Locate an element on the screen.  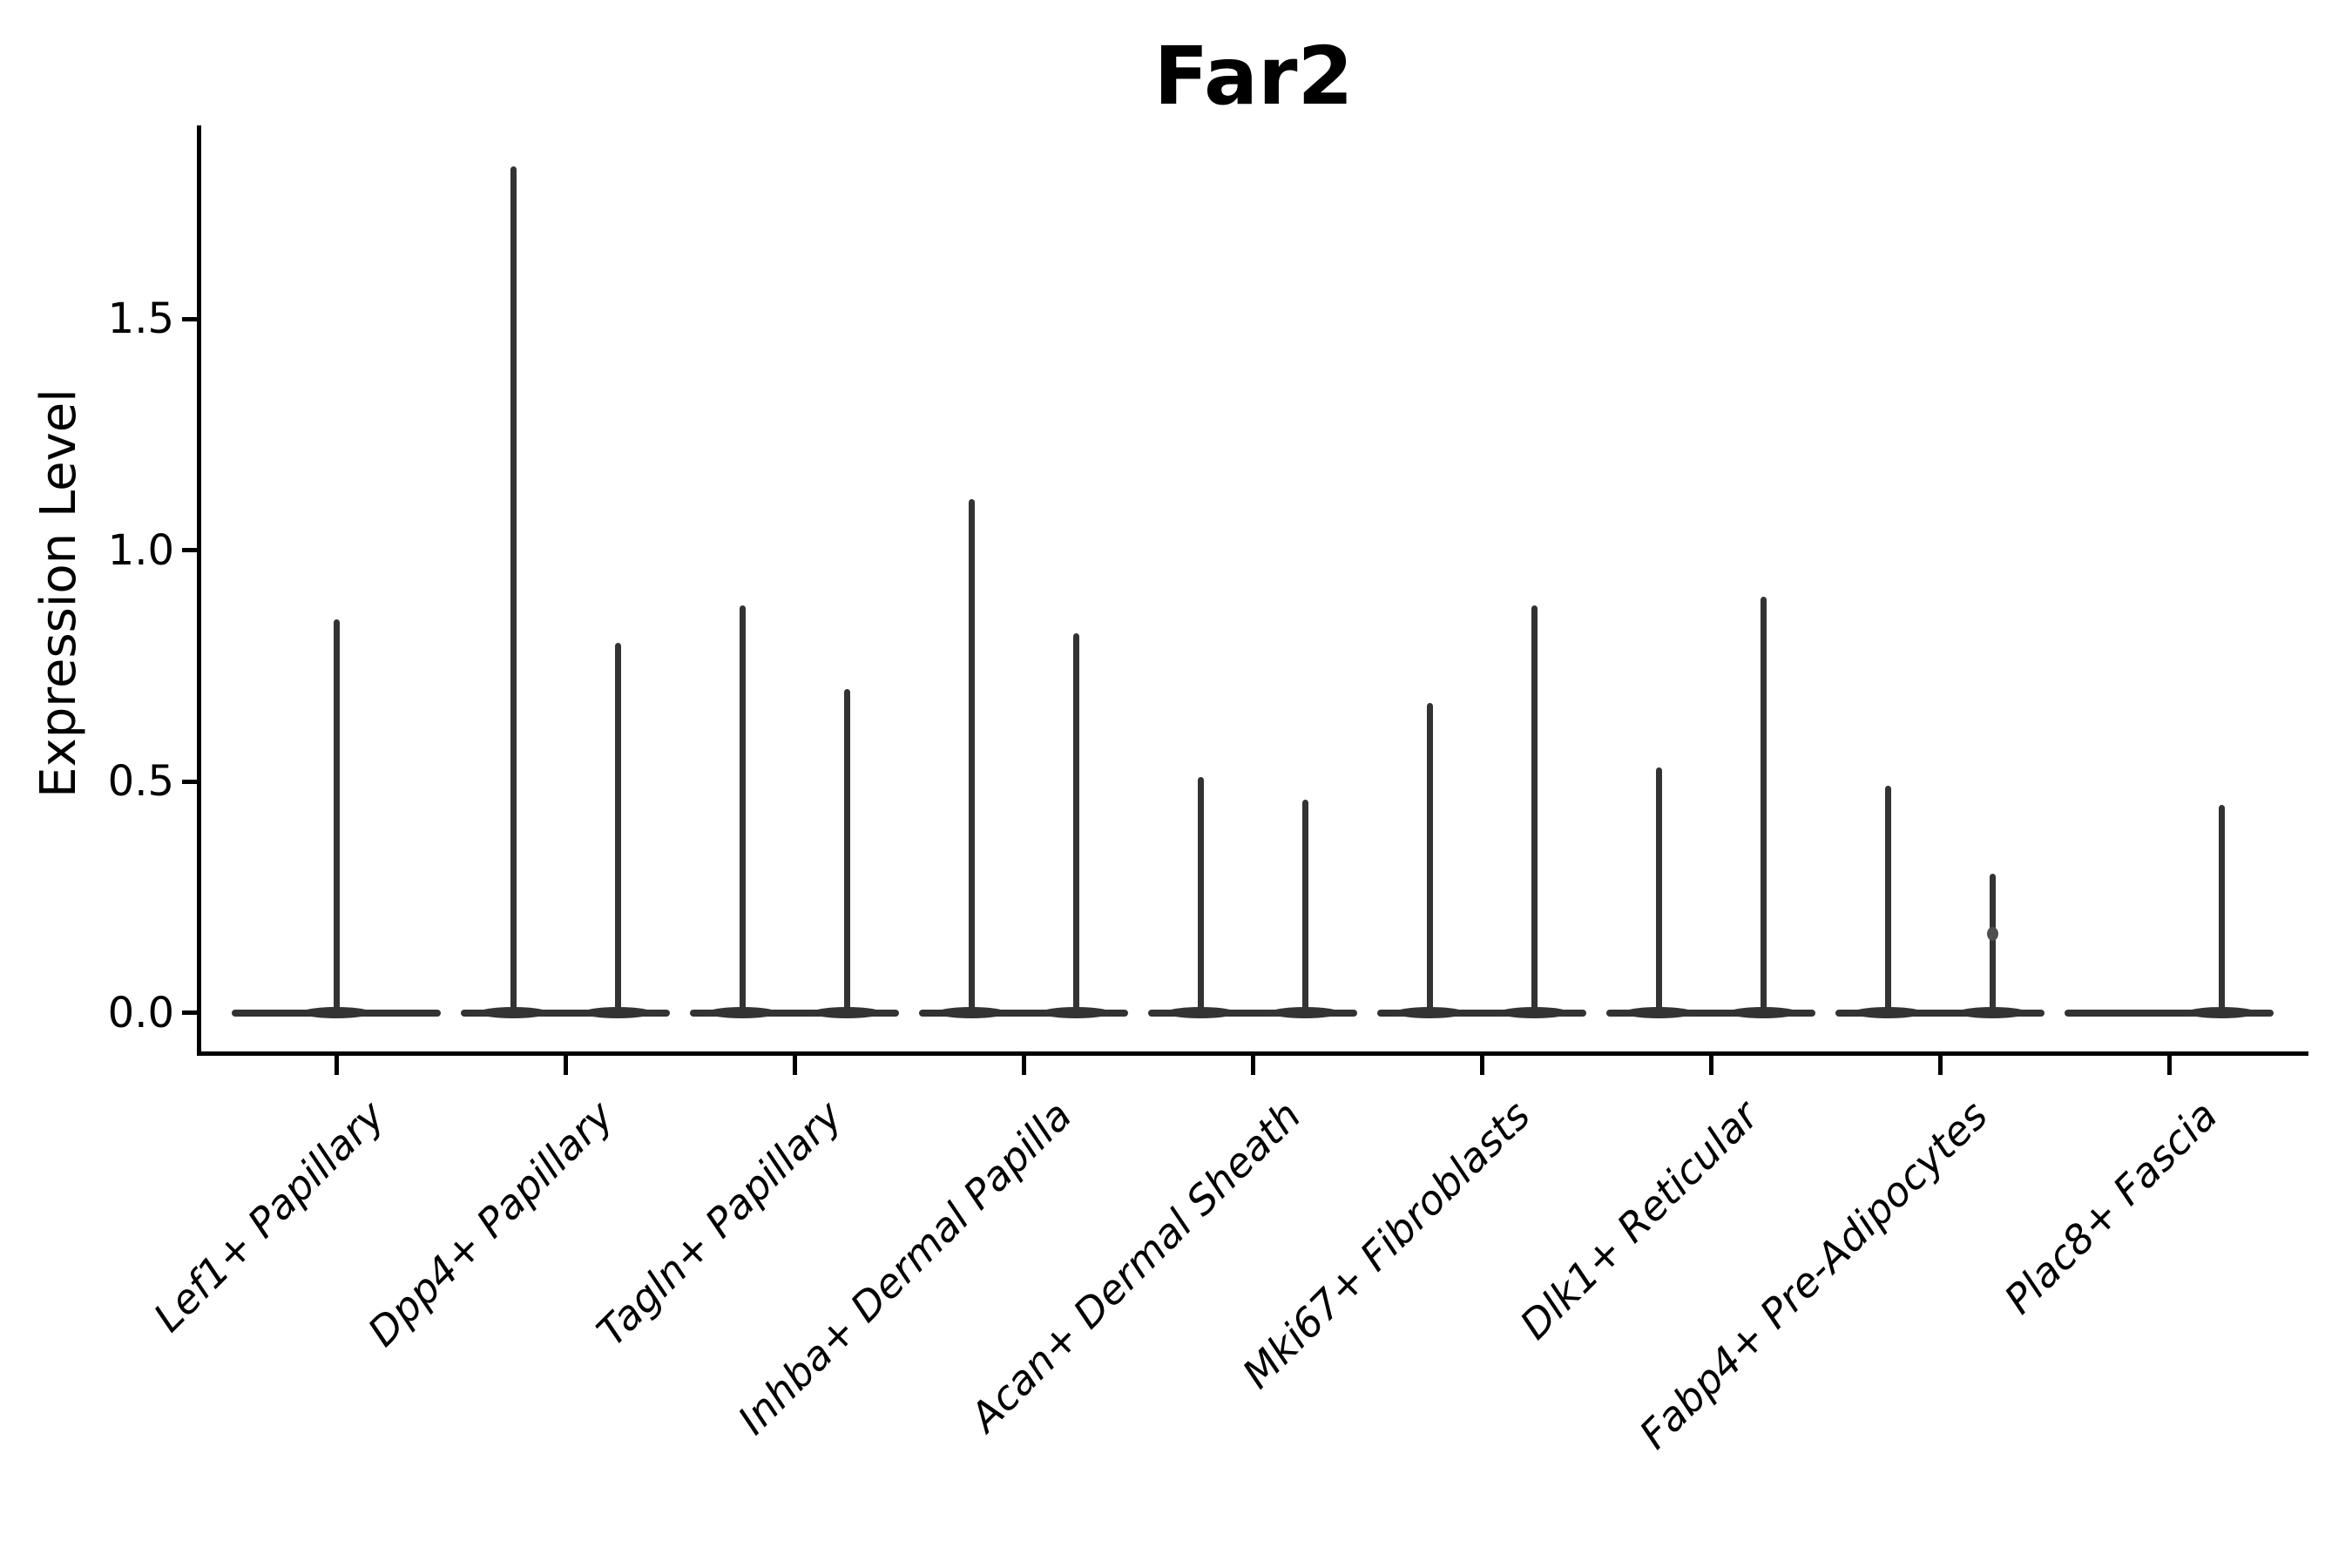
x-tick-label: Lef1+ Papillary is located at coordinates (269, 1217).